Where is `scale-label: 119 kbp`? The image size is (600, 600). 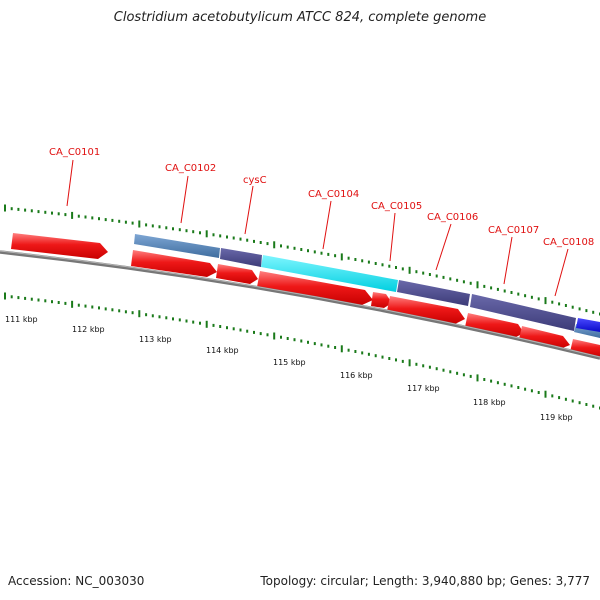
scale-label: 119 kbp is located at coordinates (556, 417).